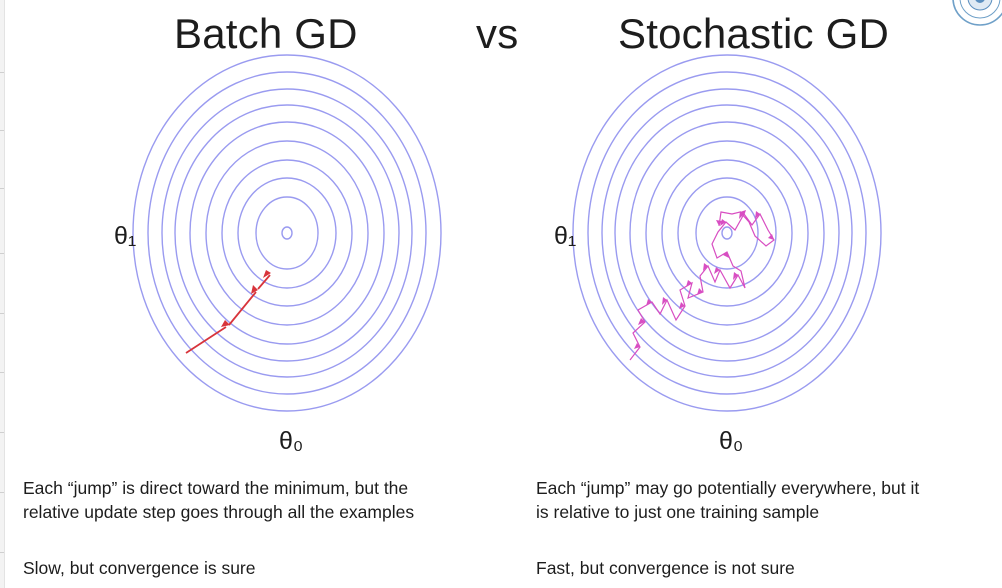  What do you see at coordinates (139, 568) in the screenshot?
I see `batch-gd-note: Slow, but convergence is sure` at bounding box center [139, 568].